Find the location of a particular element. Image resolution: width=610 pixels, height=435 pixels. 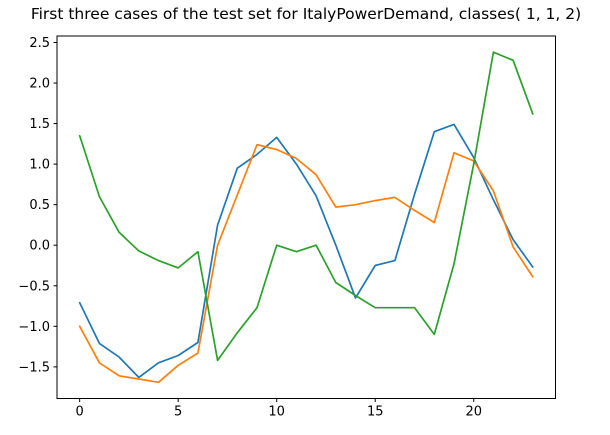

y-tick-label: 1.5 is located at coordinates (39, 124).